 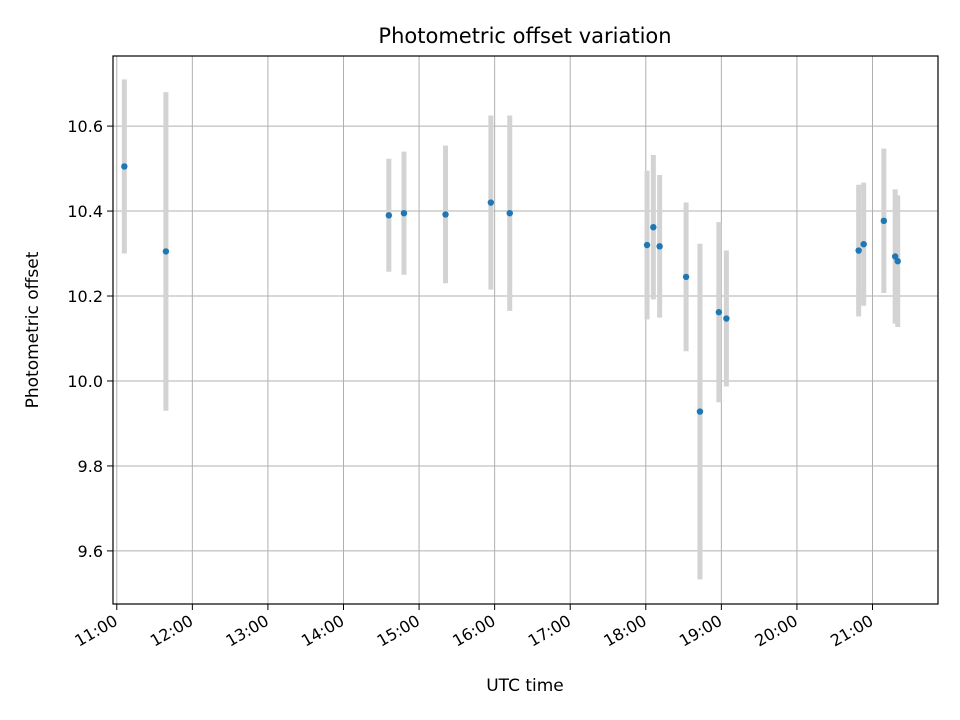 I want to click on y-tick-label: 9.8, so click(x=90, y=466).